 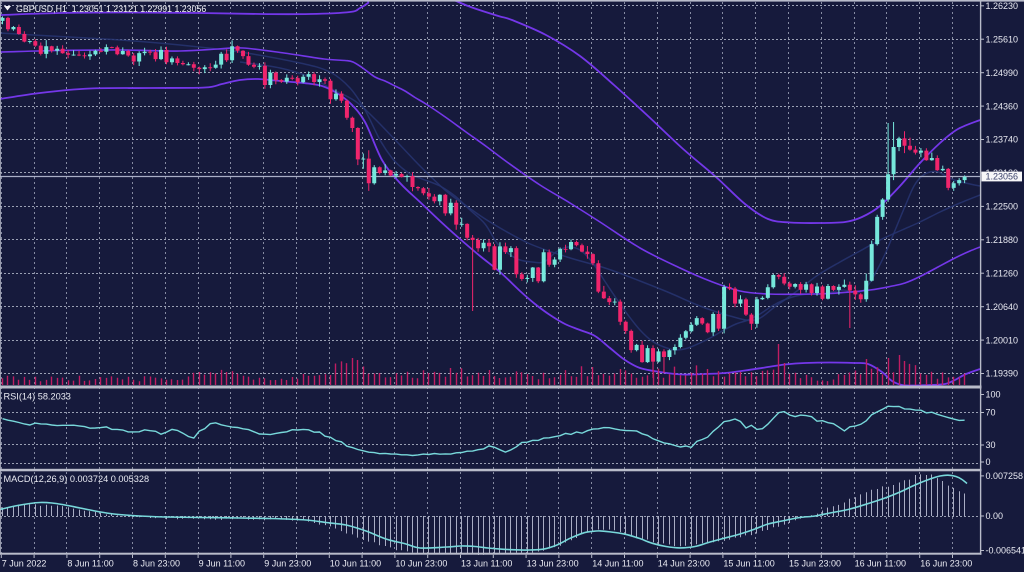 I want to click on svg-text: 9 Jun 11:00, so click(x=222, y=563).